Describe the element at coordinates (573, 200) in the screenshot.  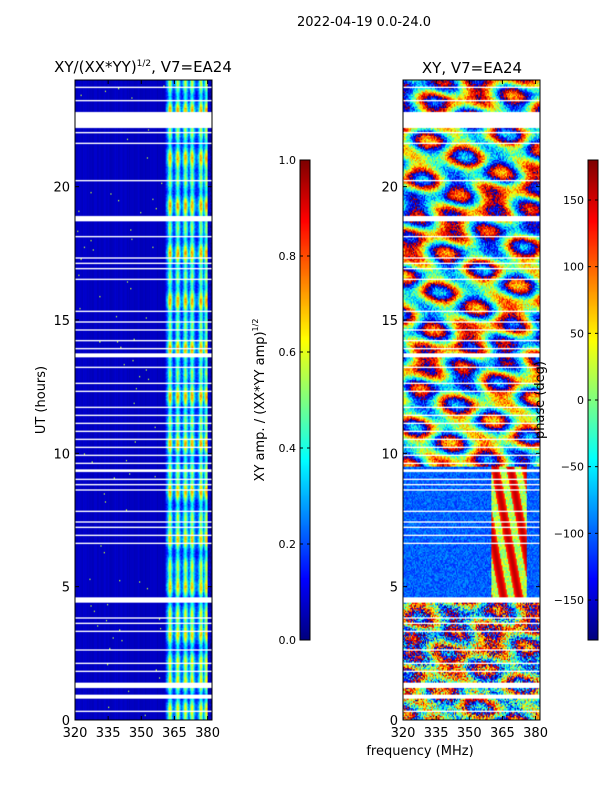
I see `colorbar-tick-label: 150` at that location.